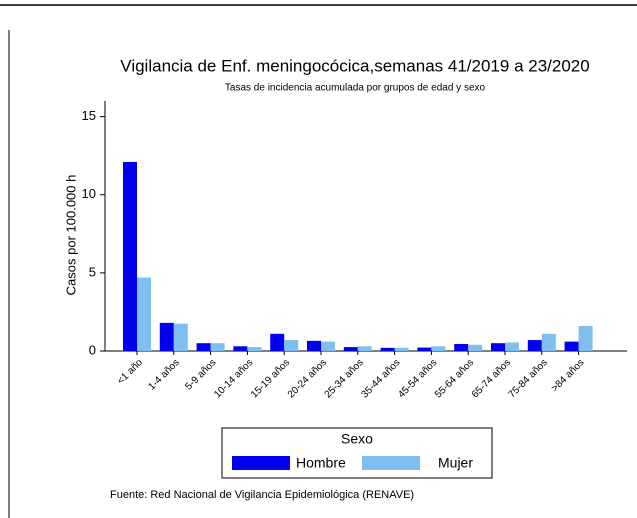 The image size is (637, 518). I want to click on y-axis-label: Casos por 100.000 h, so click(70, 235).